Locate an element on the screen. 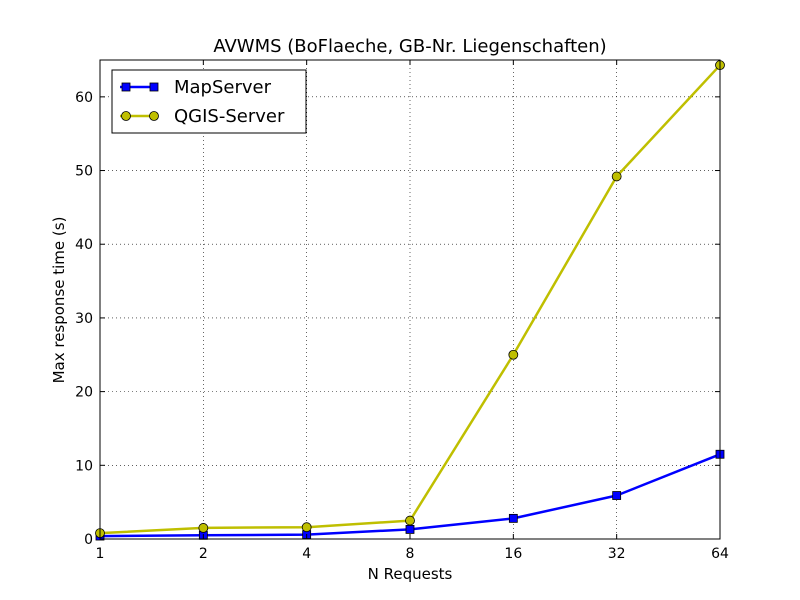  y-axis-label: Max response time (s) is located at coordinates (59, 300).